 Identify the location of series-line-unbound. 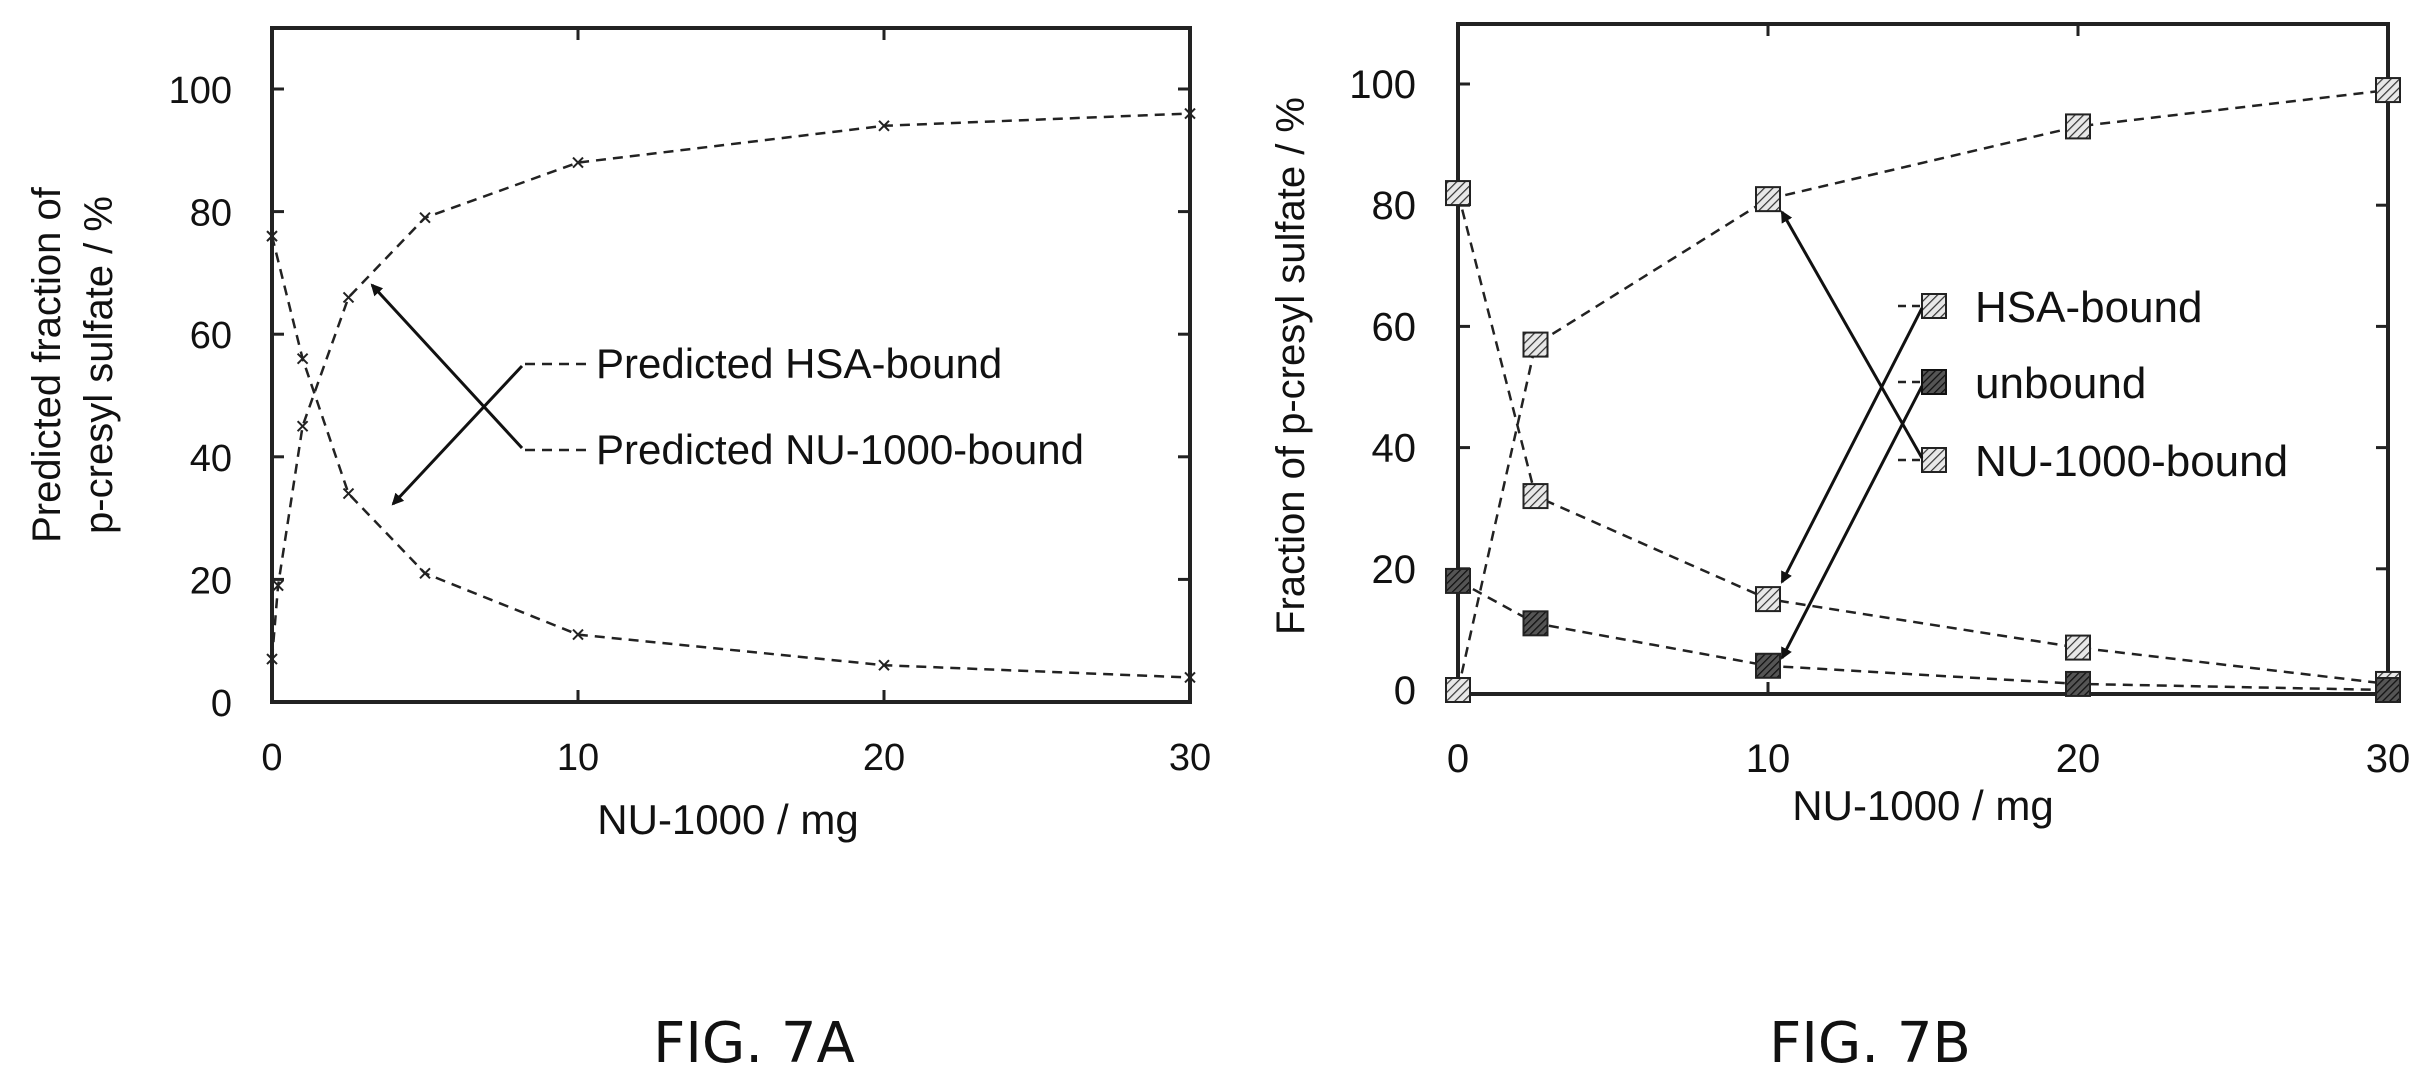
(1923, 635).